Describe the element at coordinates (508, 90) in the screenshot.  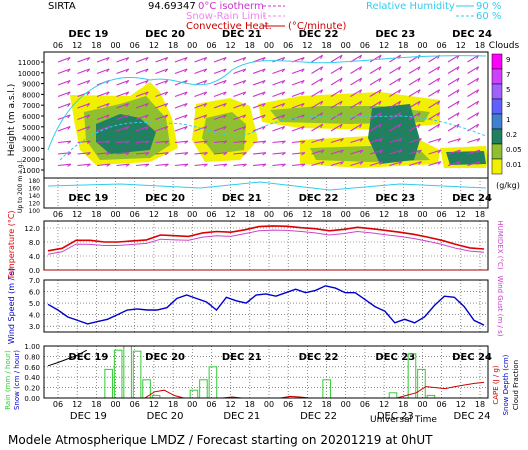
I see `colorbar-tick-label: 5` at that location.